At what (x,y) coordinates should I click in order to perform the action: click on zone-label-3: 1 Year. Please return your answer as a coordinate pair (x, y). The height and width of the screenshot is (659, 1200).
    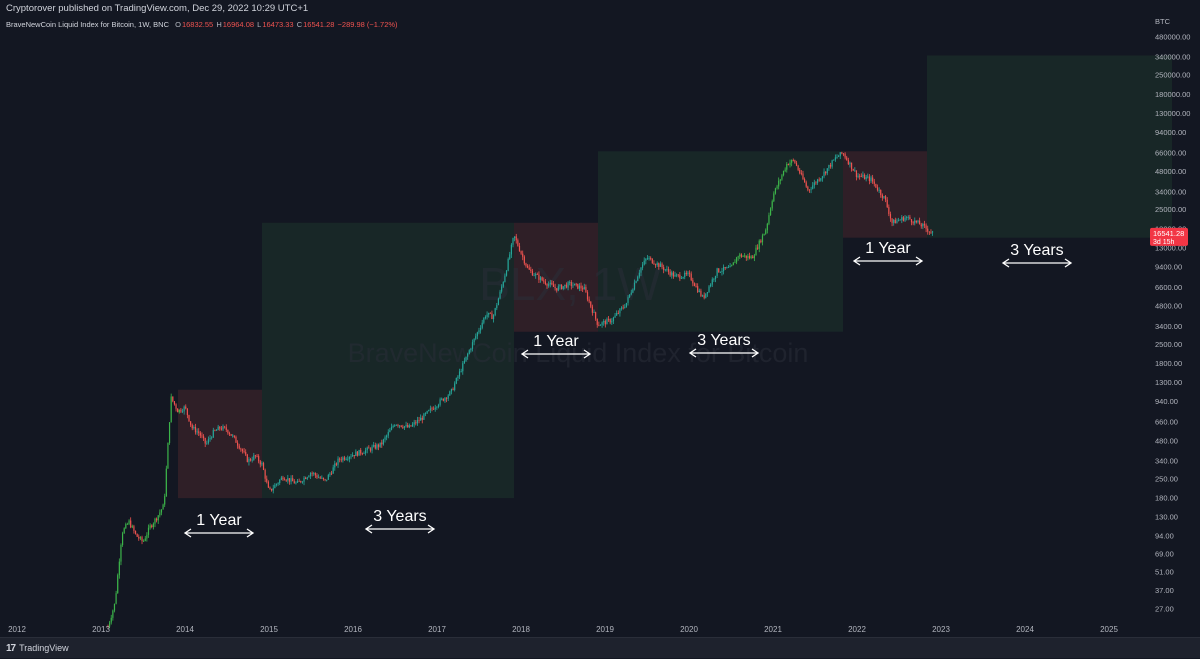
    Looking at the image, I should click on (556, 341).